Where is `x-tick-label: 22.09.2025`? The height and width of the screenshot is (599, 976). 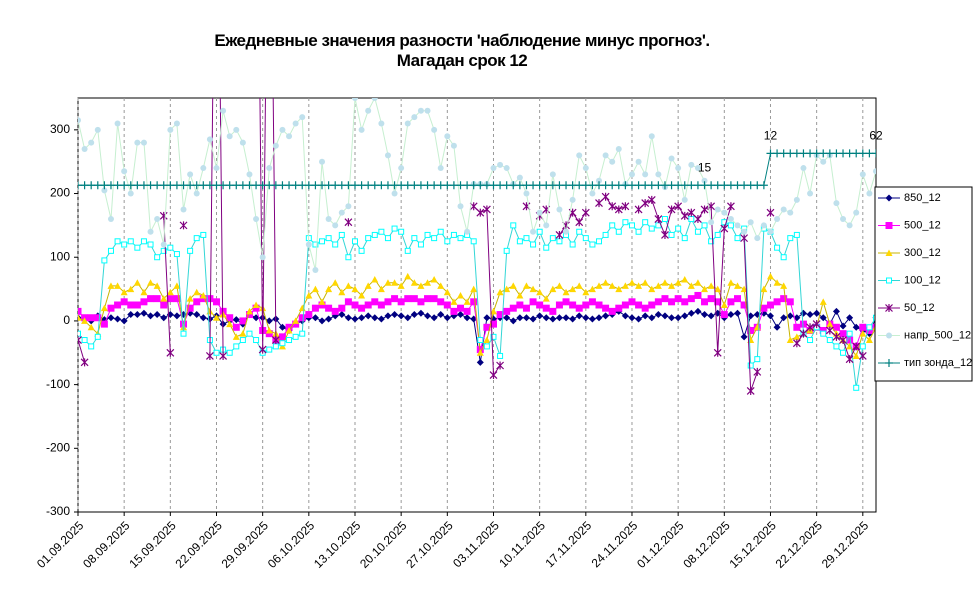
x-tick-label: 22.09.2025 is located at coordinates (198, 544).